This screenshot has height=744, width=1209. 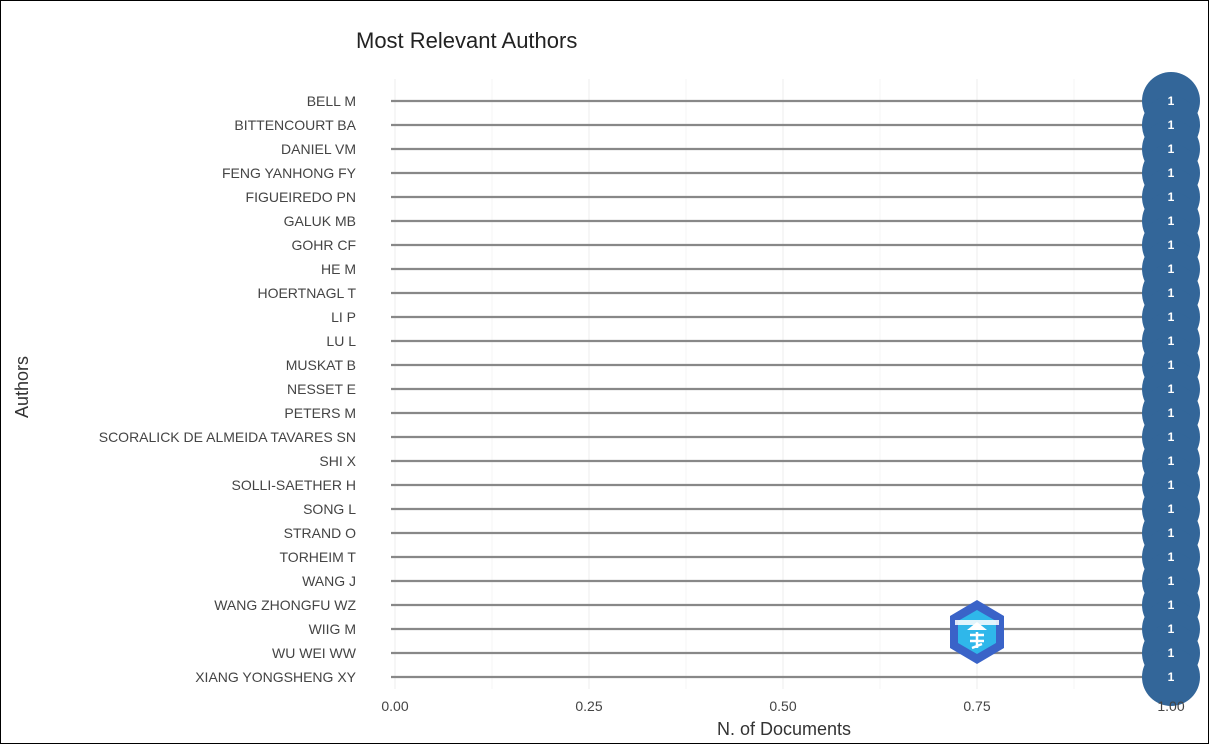 I want to click on x-tick-label: 0.75, so click(x=976, y=706).